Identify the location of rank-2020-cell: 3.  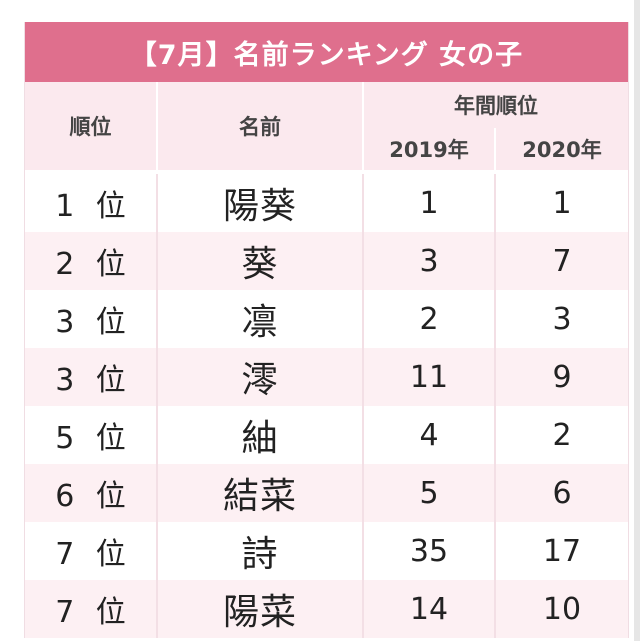
(561, 319).